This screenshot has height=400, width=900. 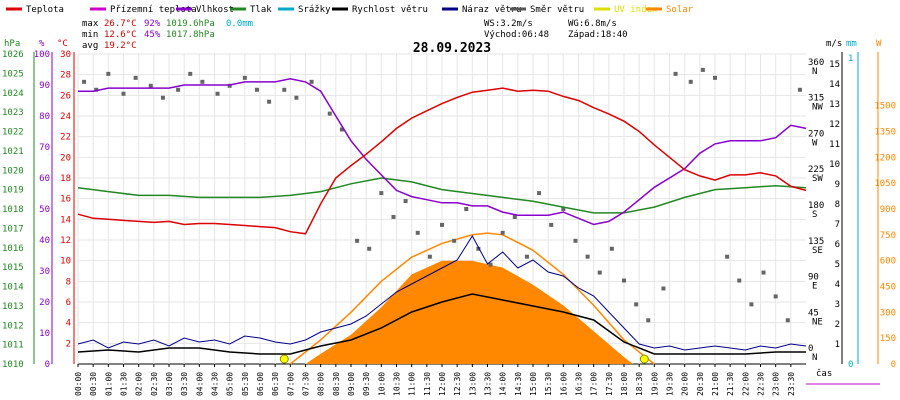 What do you see at coordinates (239, 24) in the screenshot?
I see `stat-max-rain: 0.0mm` at bounding box center [239, 24].